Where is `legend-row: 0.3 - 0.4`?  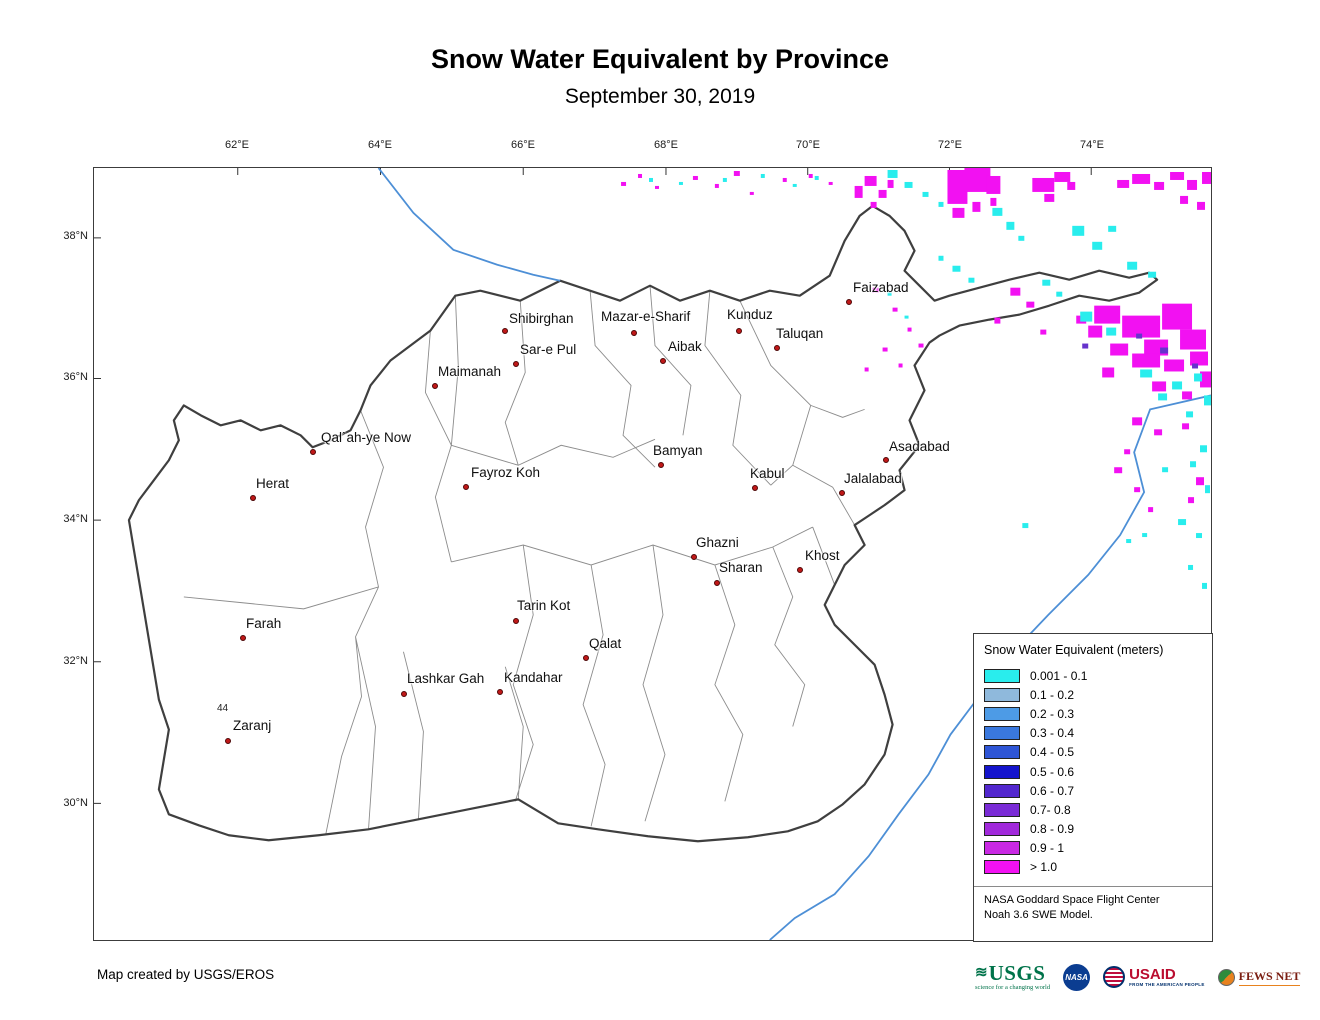 legend-row: 0.3 - 0.4 is located at coordinates (1093, 733).